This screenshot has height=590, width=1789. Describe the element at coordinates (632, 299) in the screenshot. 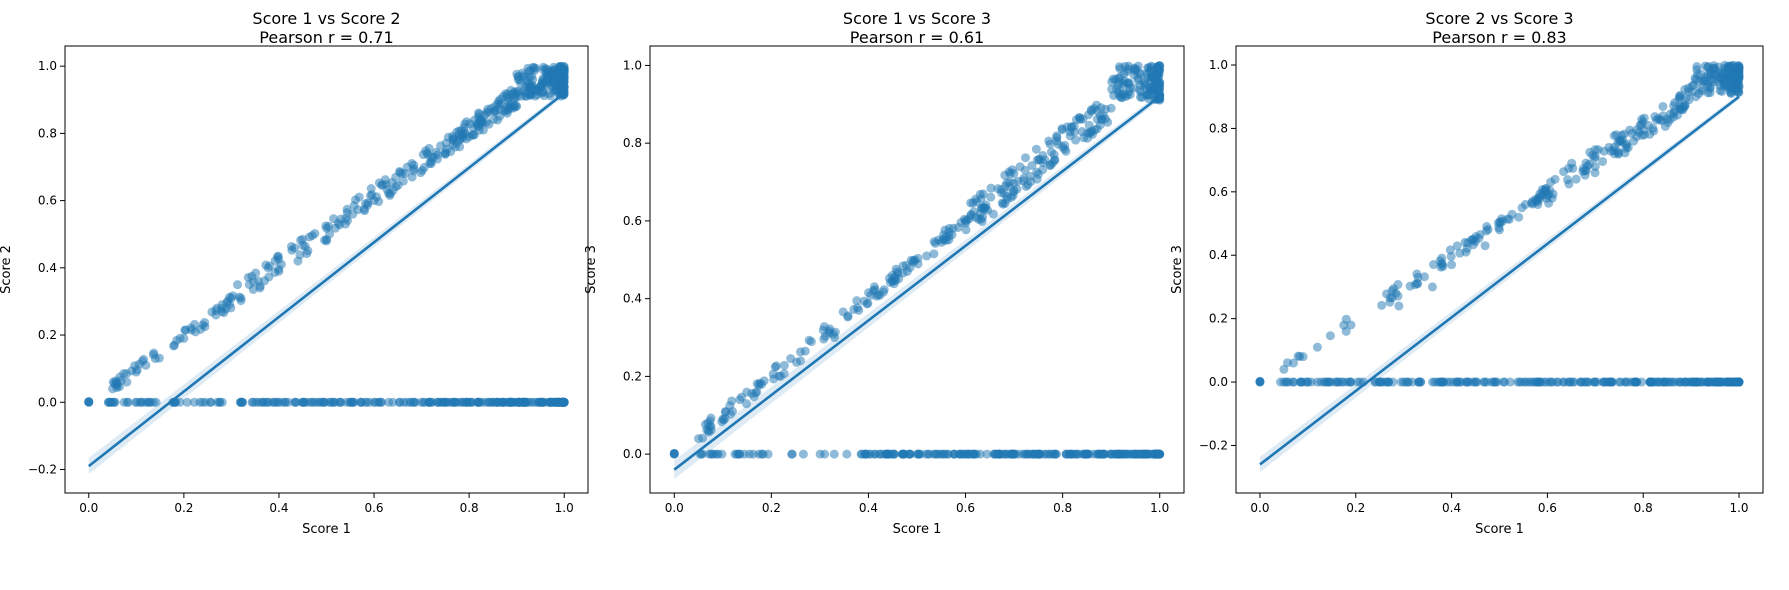

I see `y-tick-label: 0.4` at that location.